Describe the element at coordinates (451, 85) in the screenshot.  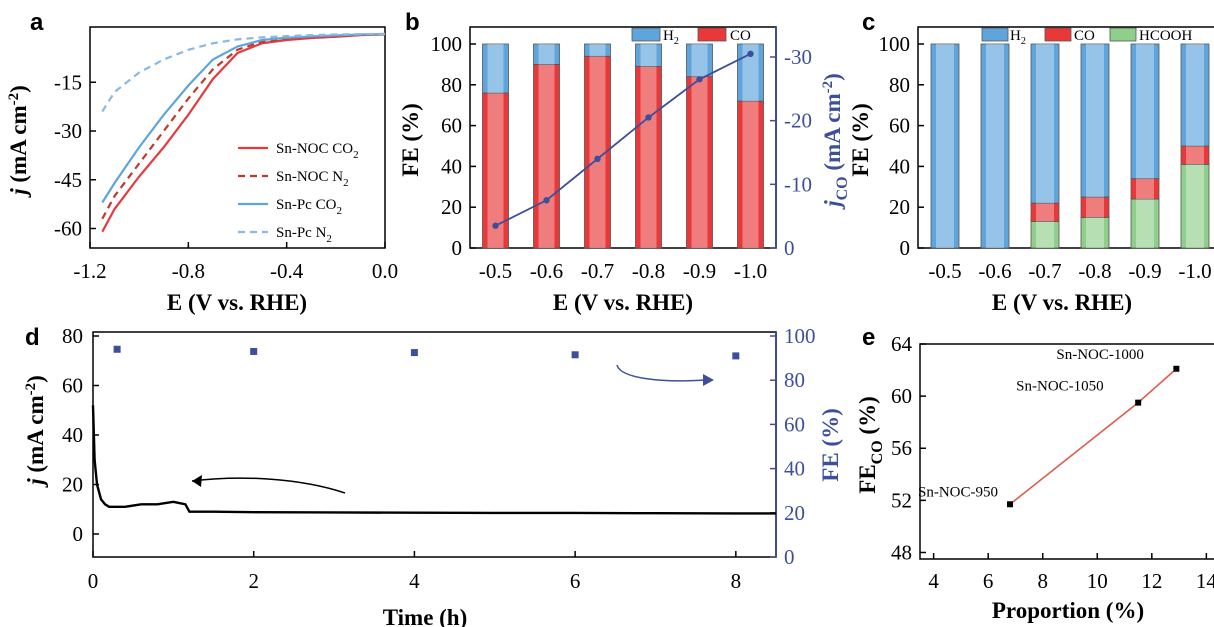
I see `y-tick-label-b: 80` at that location.